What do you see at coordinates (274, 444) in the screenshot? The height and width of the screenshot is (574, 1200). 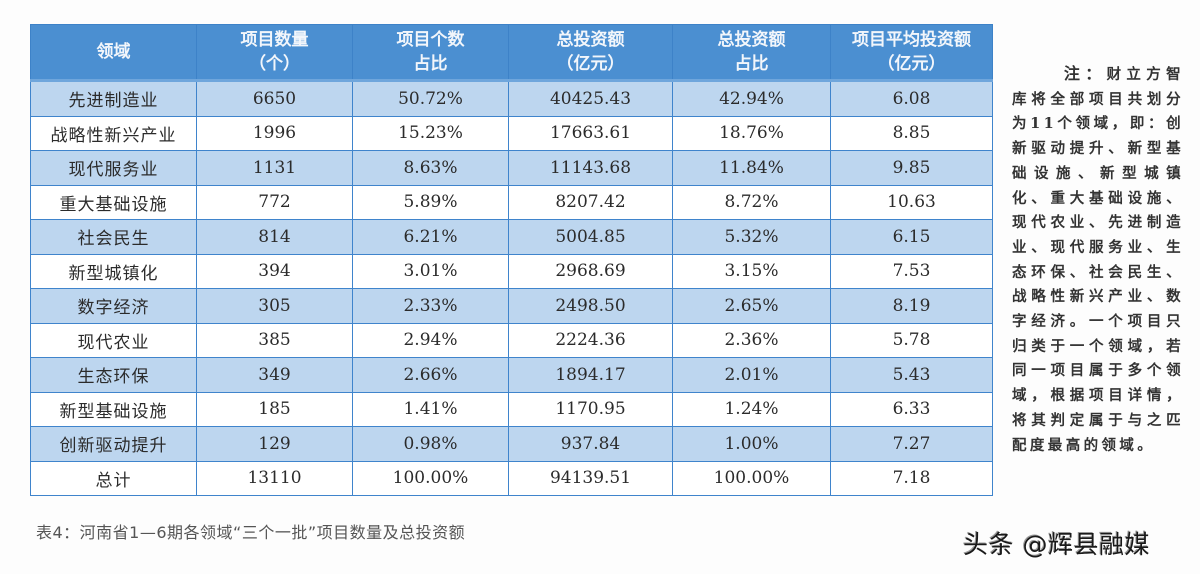 I see `cell-count: 129` at bounding box center [274, 444].